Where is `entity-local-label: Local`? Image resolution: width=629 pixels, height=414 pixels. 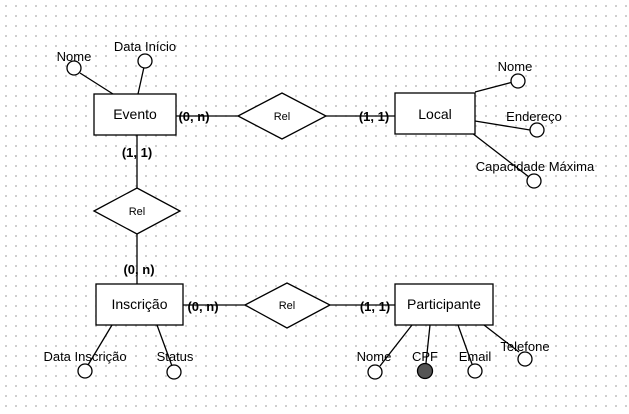 entity-local-label: Local is located at coordinates (434, 114).